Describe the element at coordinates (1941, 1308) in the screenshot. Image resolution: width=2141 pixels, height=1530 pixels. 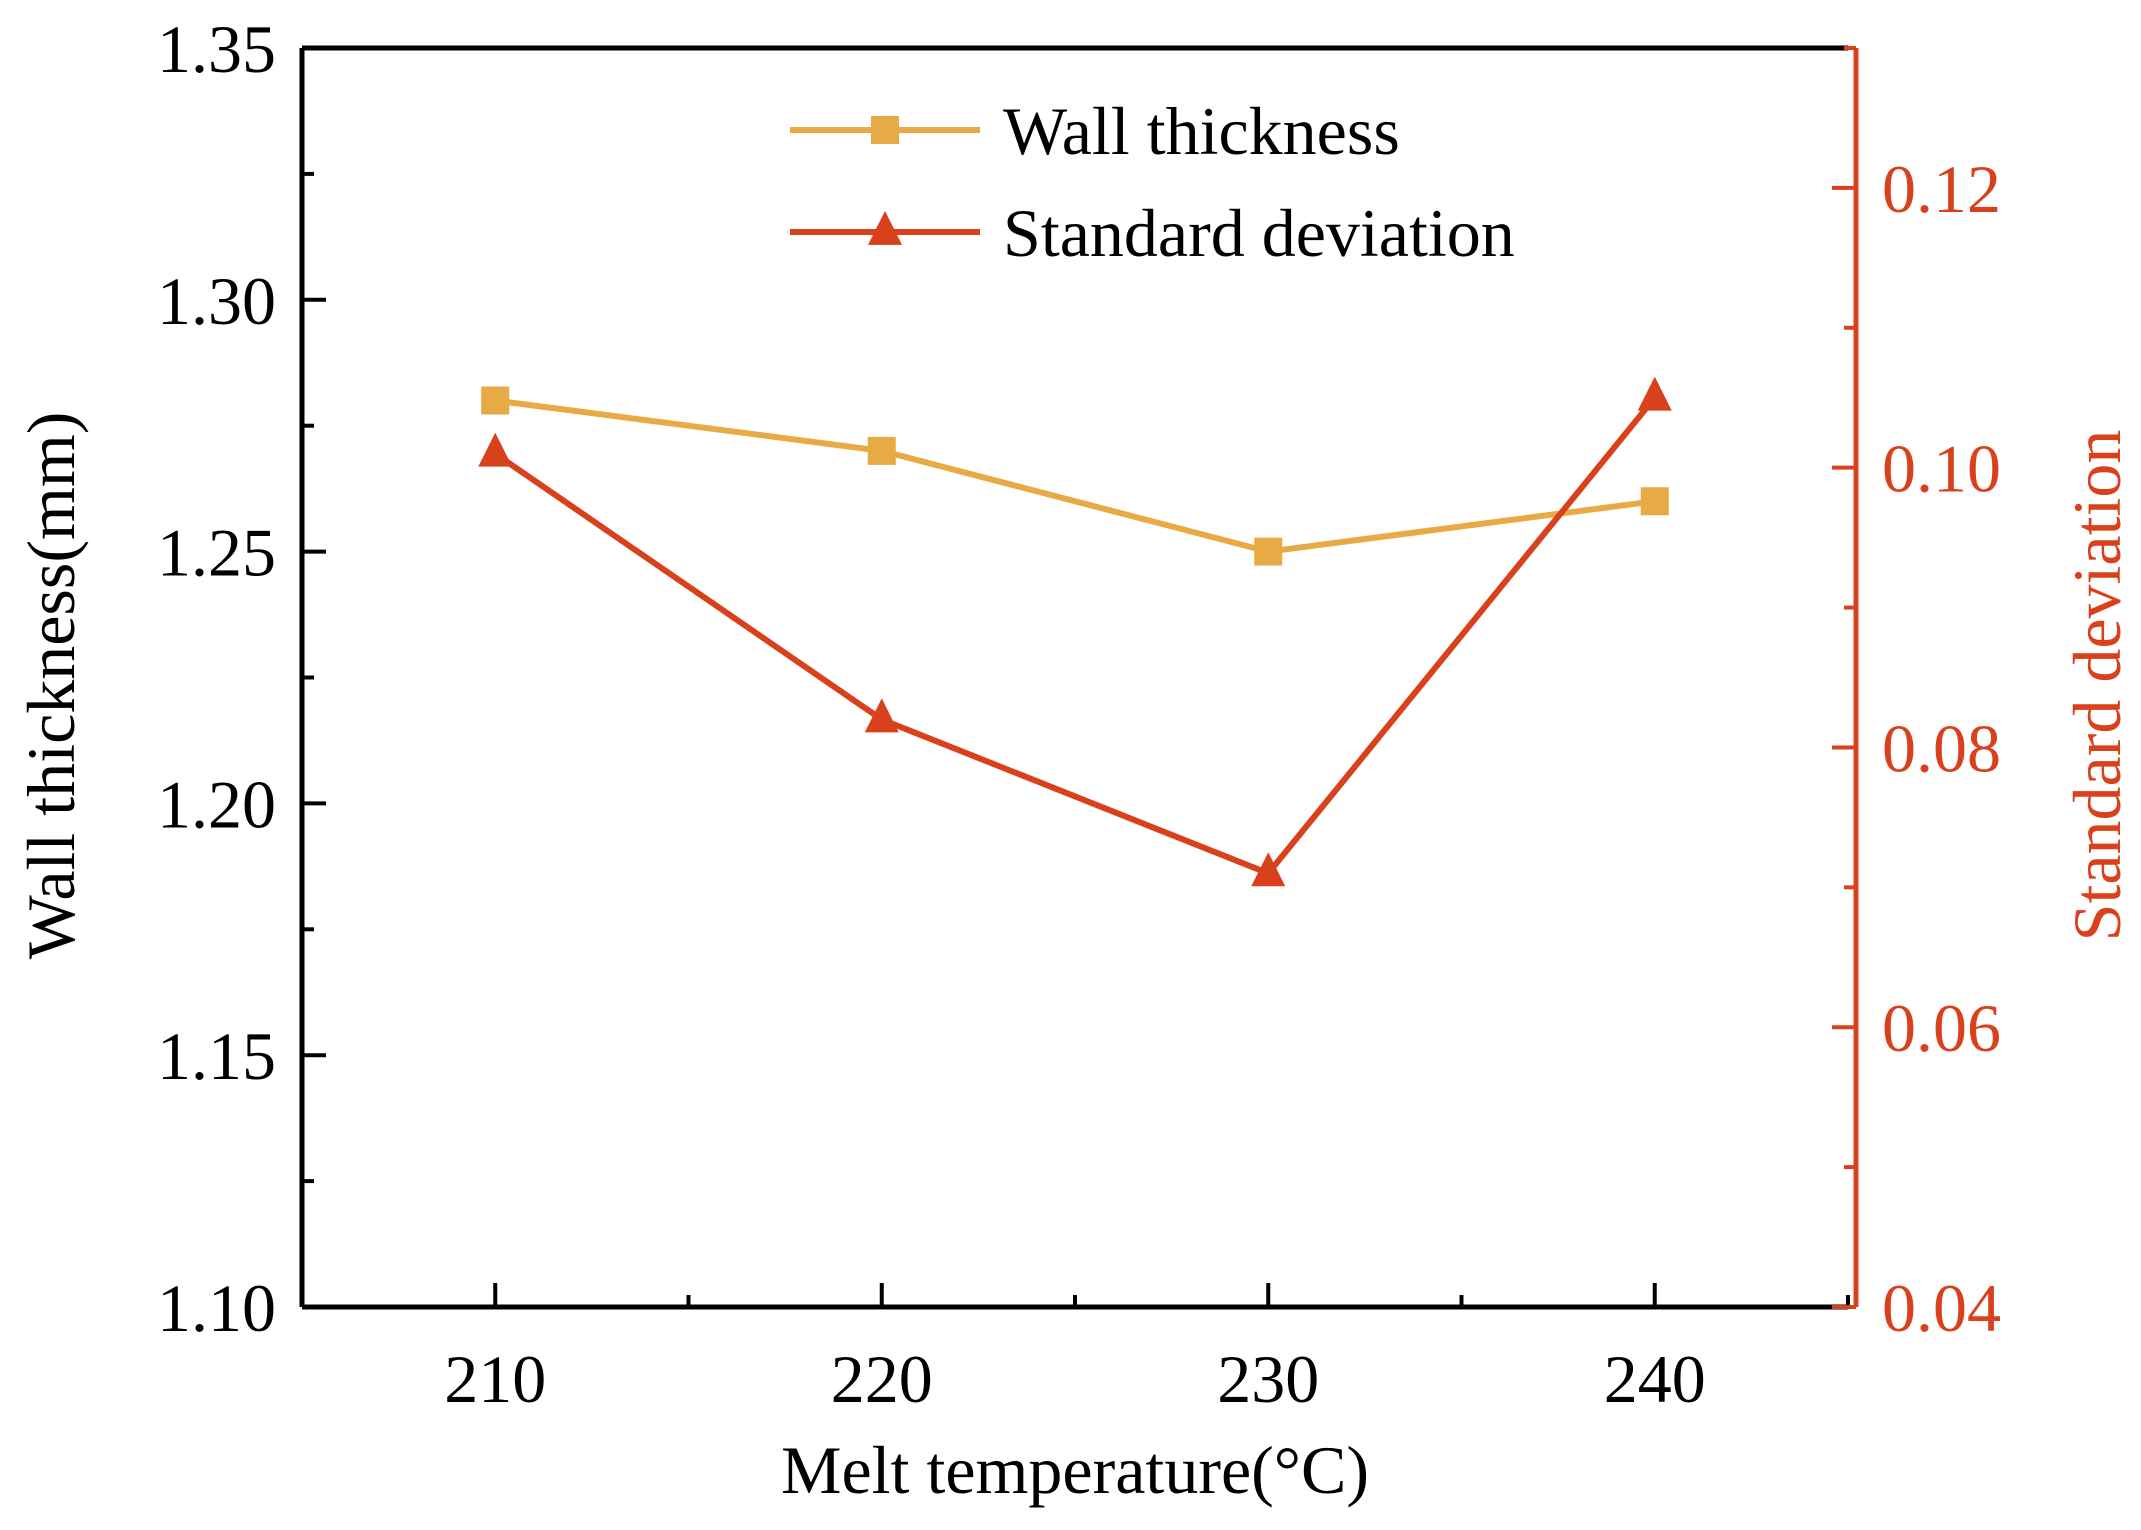
I see `y-right-tick-label: 0.04` at that location.